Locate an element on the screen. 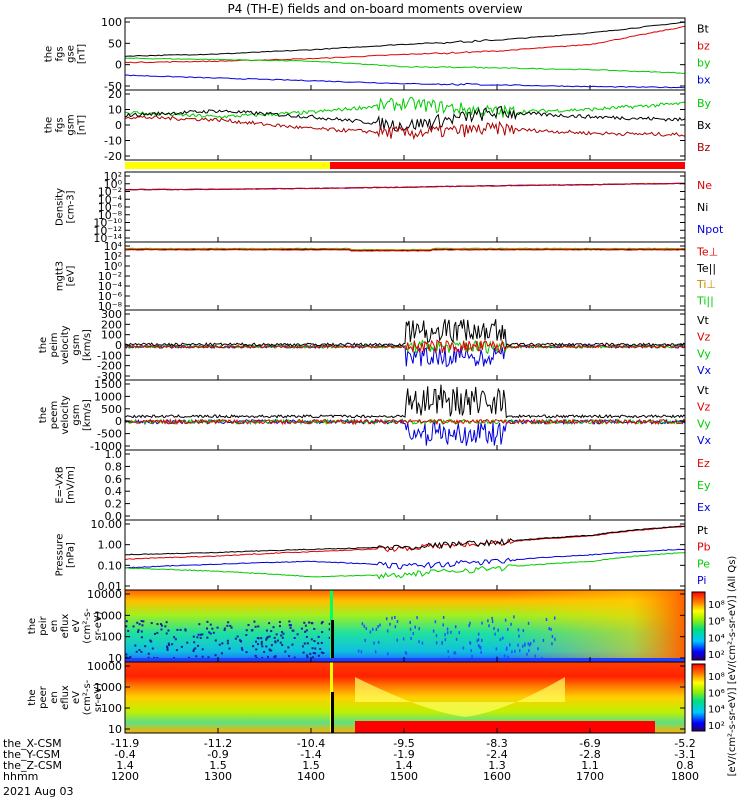 Image resolution: width=750 pixels, height=804 pixels. y-tick-label: 1000 is located at coordinates (108, 396).